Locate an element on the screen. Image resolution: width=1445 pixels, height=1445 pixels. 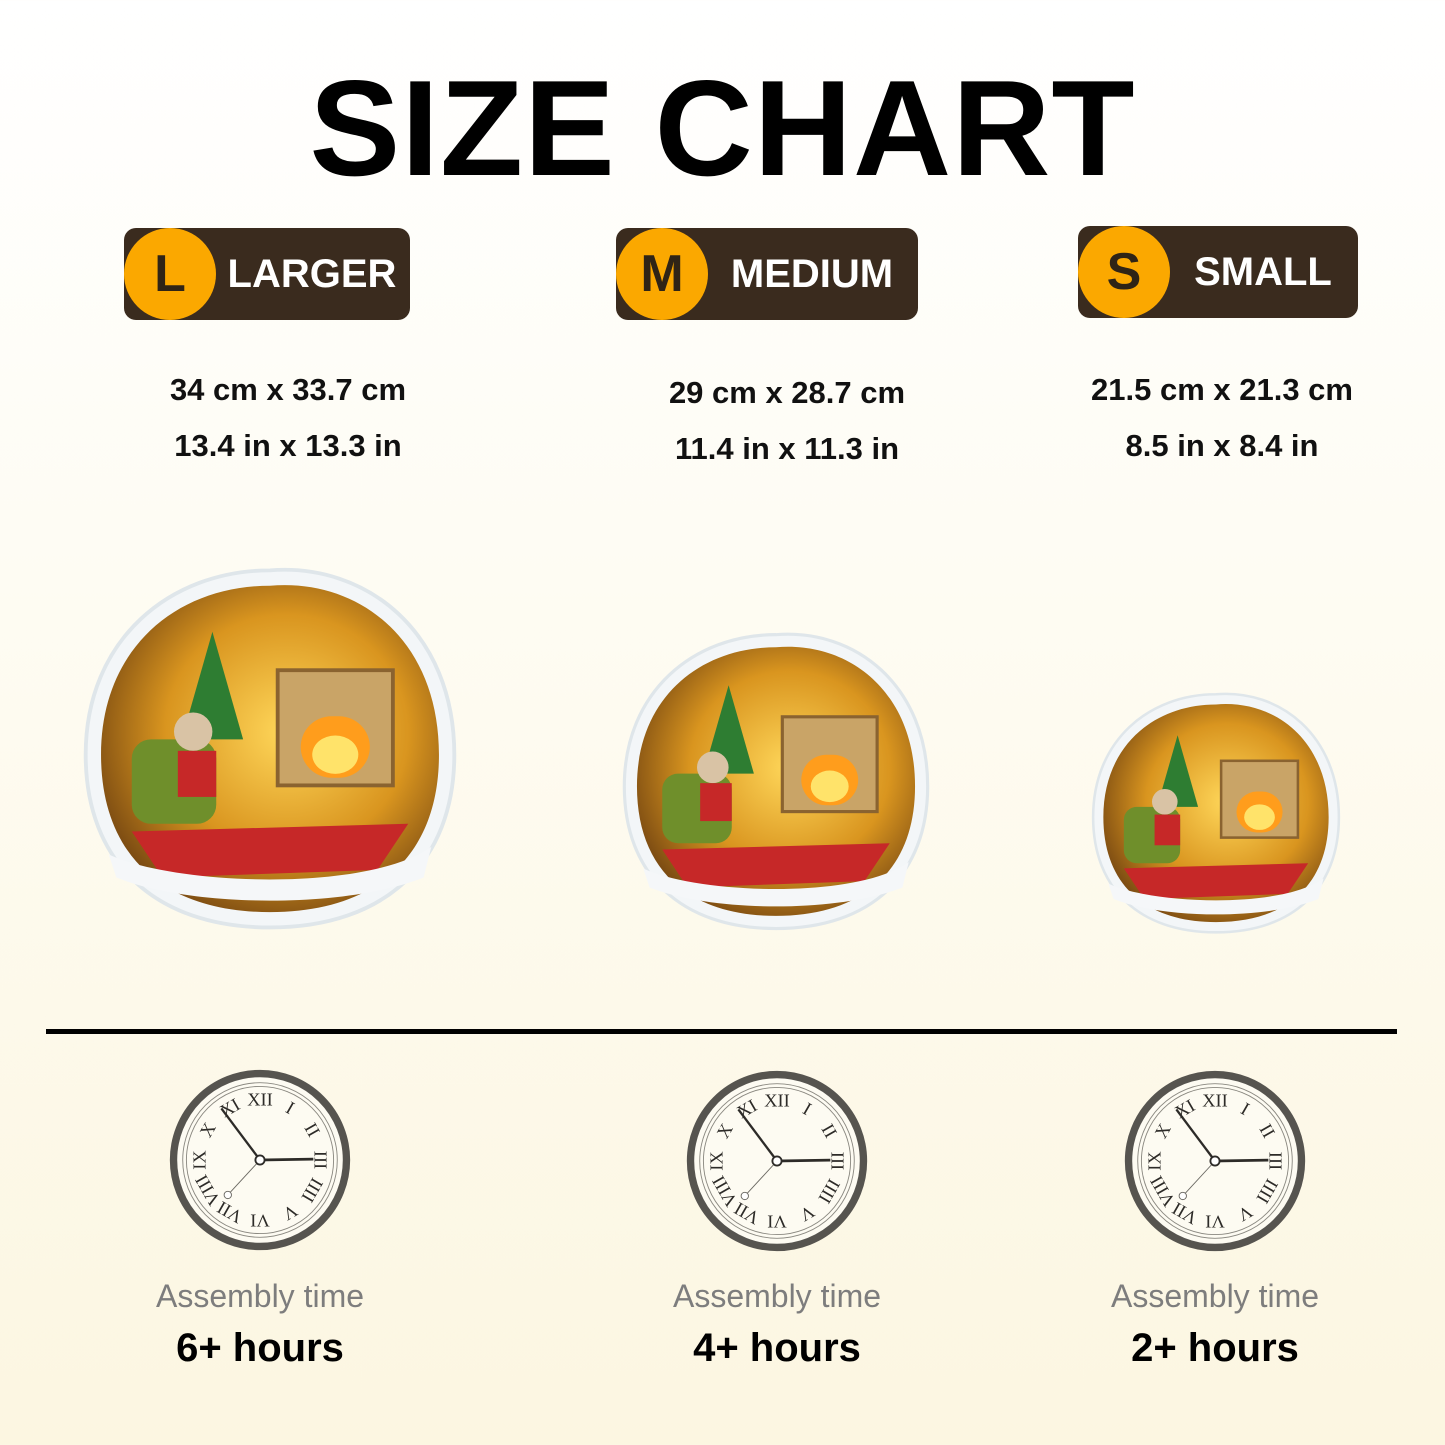
assembly-hours: 4+ hours is located at coordinates (777, 1348).